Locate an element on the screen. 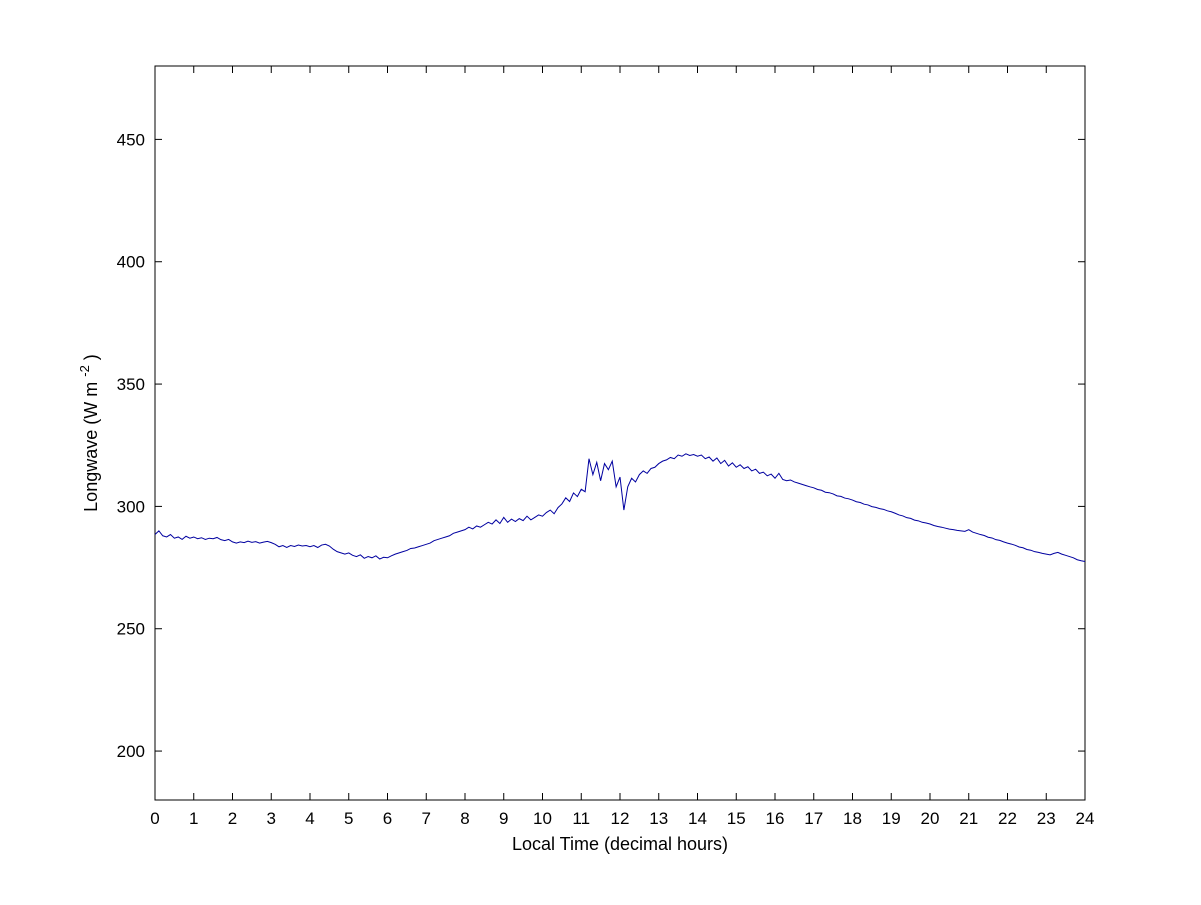 This screenshot has height=905, width=1201. x-tick-label: 6 is located at coordinates (387, 818).